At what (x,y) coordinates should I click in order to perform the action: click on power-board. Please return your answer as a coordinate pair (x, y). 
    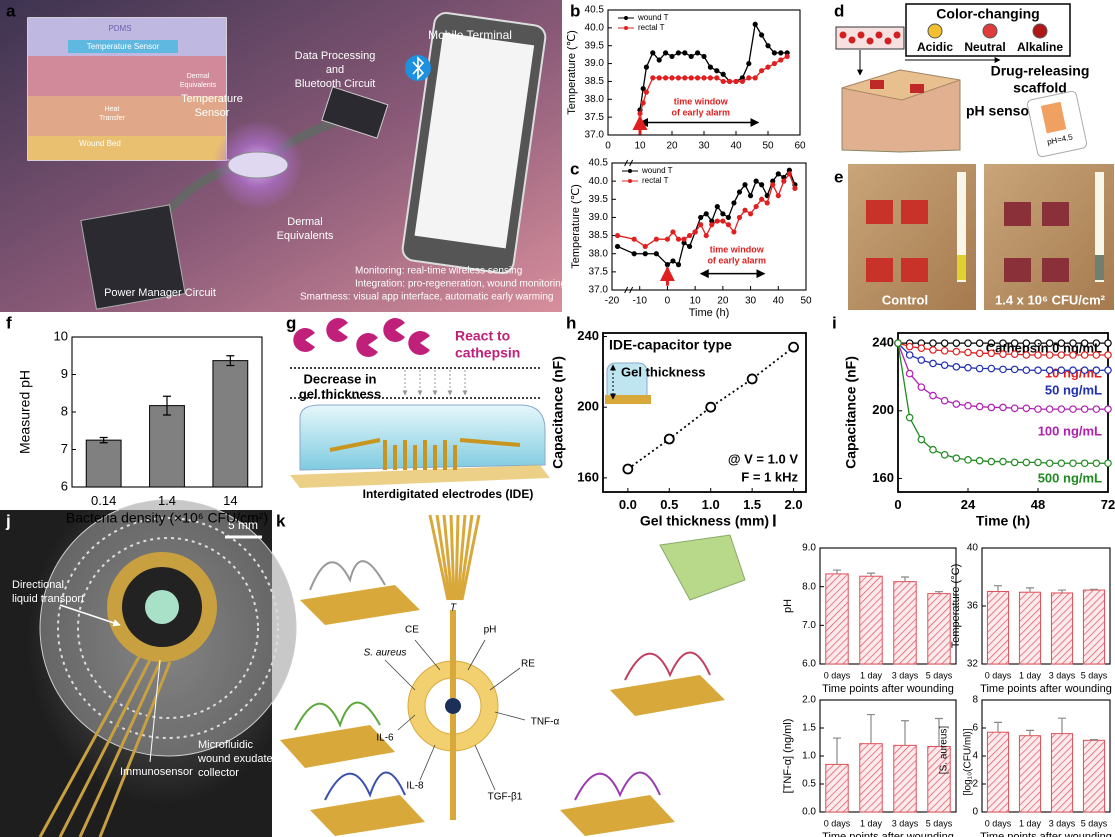
    Looking at the image, I should click on (133, 257).